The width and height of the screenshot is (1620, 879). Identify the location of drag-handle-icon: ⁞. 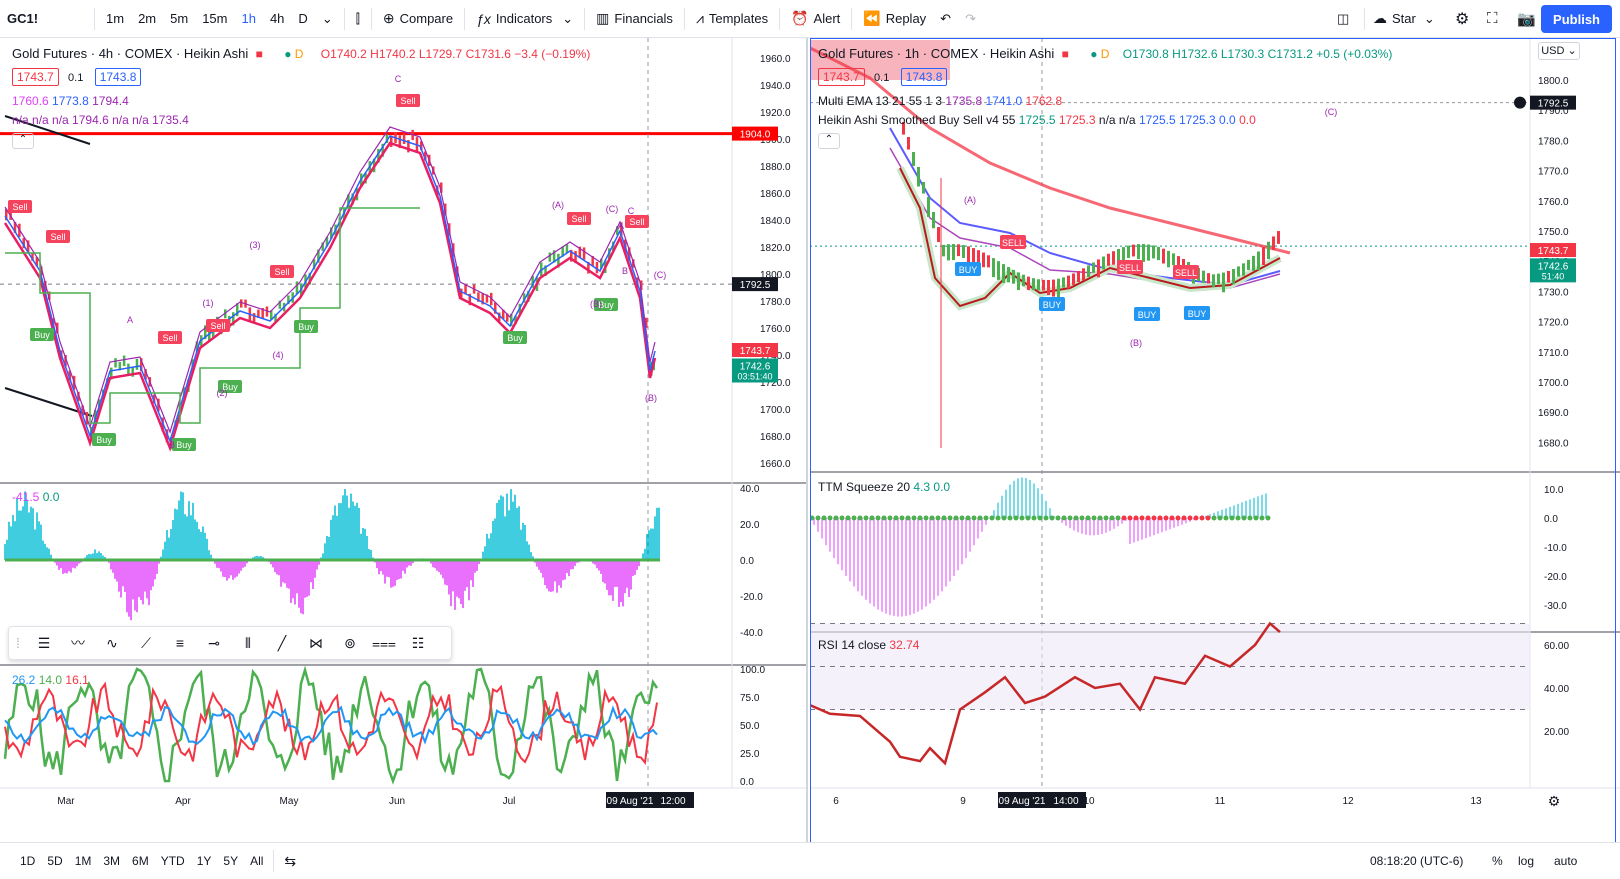
(18, 643).